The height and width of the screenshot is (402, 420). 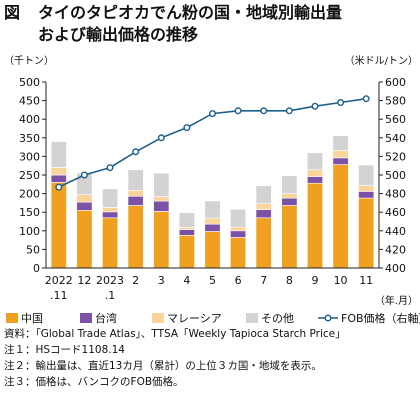 What do you see at coordinates (59, 295) in the screenshot?
I see `x-tick-sub-0: .11` at bounding box center [59, 295].